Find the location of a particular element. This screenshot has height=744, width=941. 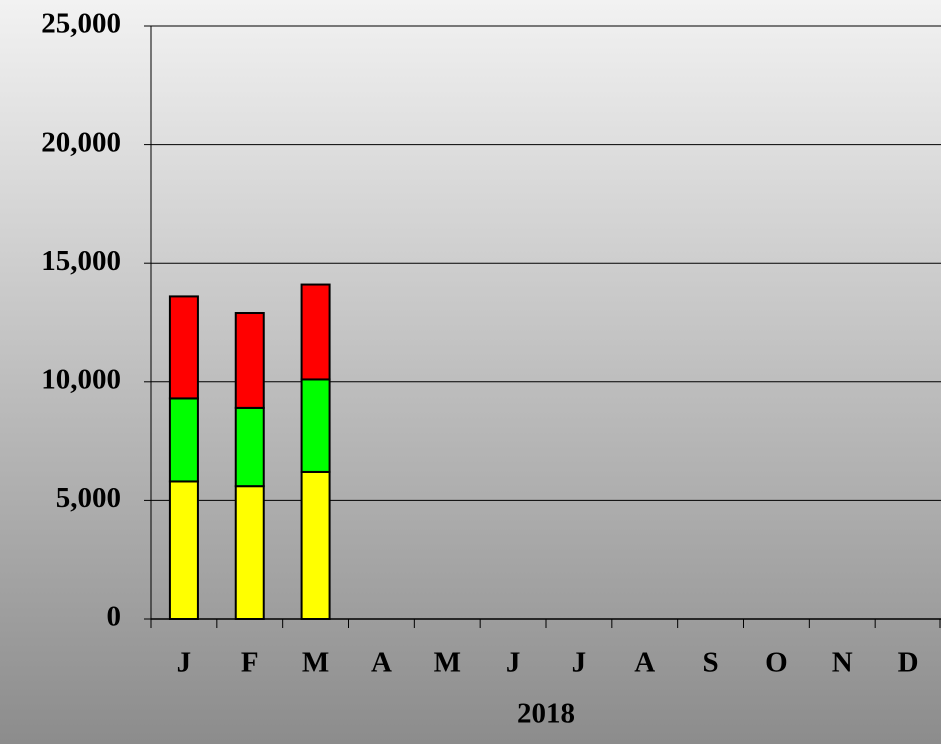

y-tick-label: 5,000 is located at coordinates (88, 498).